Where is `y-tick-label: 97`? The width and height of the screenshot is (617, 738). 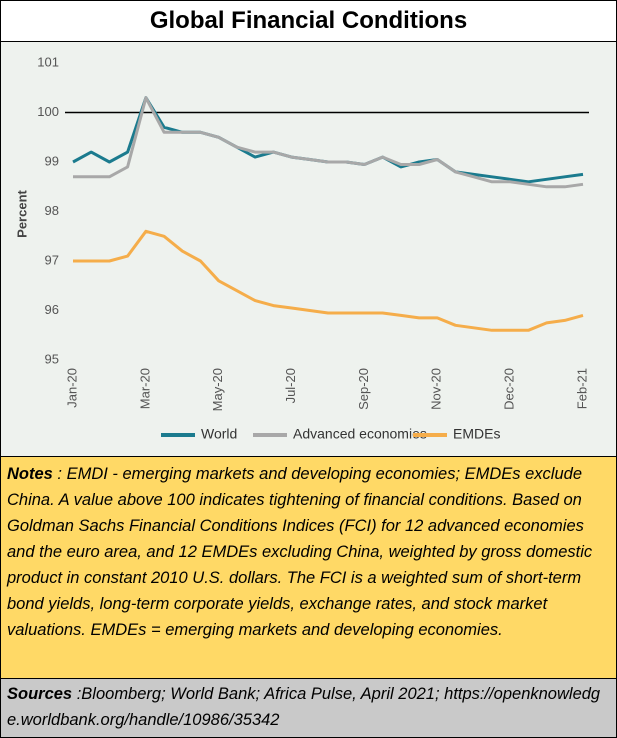
y-tick-label: 97 is located at coordinates (52, 259).